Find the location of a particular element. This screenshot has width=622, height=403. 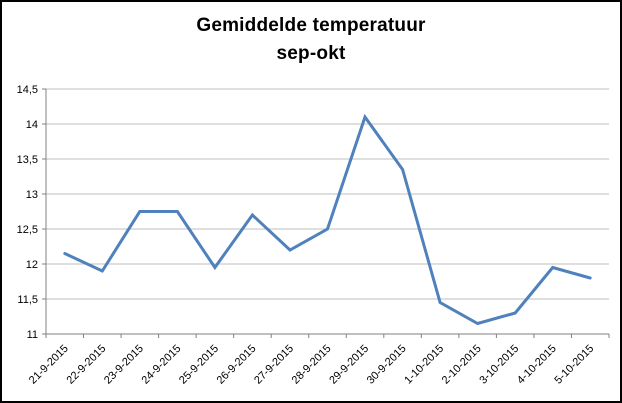

chart-title: Gemiddelde temperatuur sep-okt is located at coordinates (311, 40).